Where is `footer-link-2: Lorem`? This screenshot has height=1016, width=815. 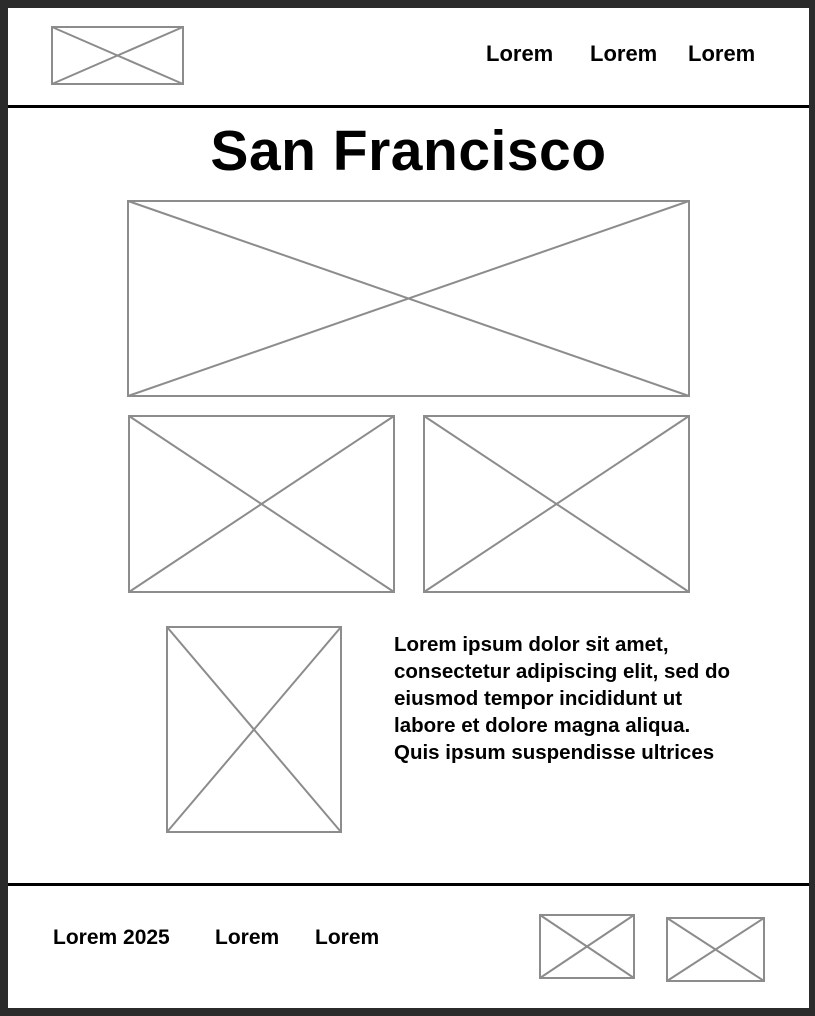
footer-link-2: Lorem is located at coordinates (347, 937).